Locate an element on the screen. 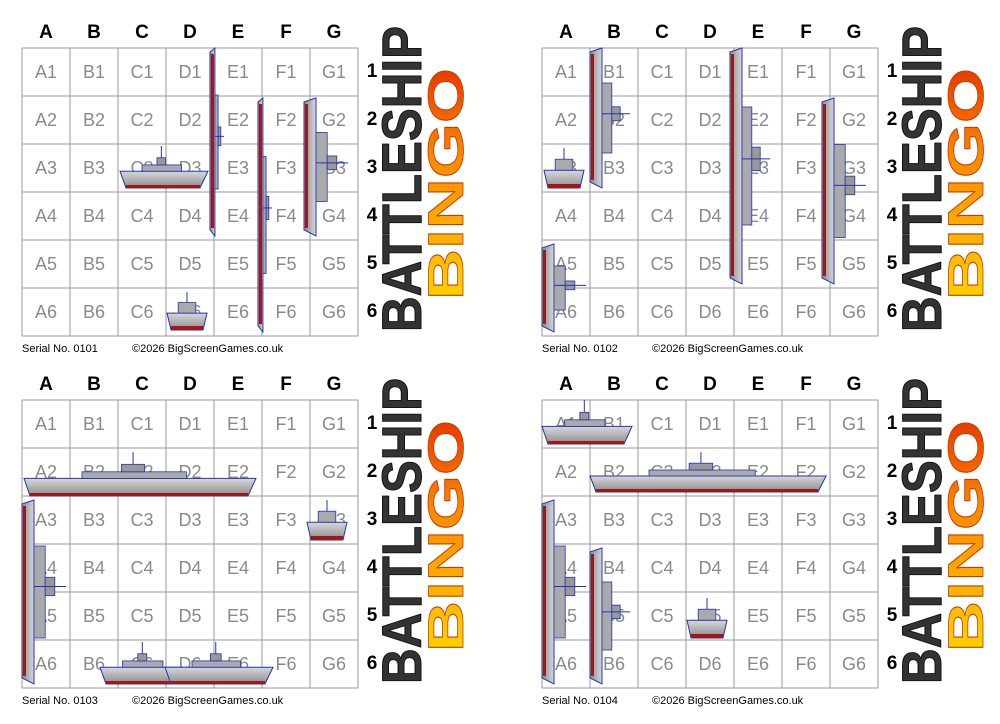 This screenshot has height=724, width=1000. cell-label: E2 is located at coordinates (238, 120).